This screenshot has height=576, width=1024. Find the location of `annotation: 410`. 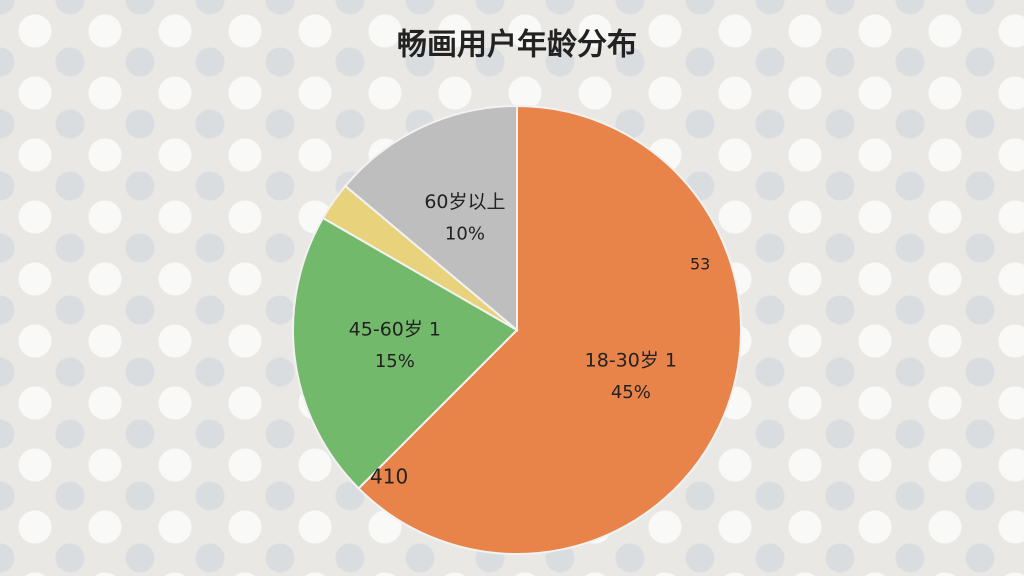

annotation: 410 is located at coordinates (389, 477).